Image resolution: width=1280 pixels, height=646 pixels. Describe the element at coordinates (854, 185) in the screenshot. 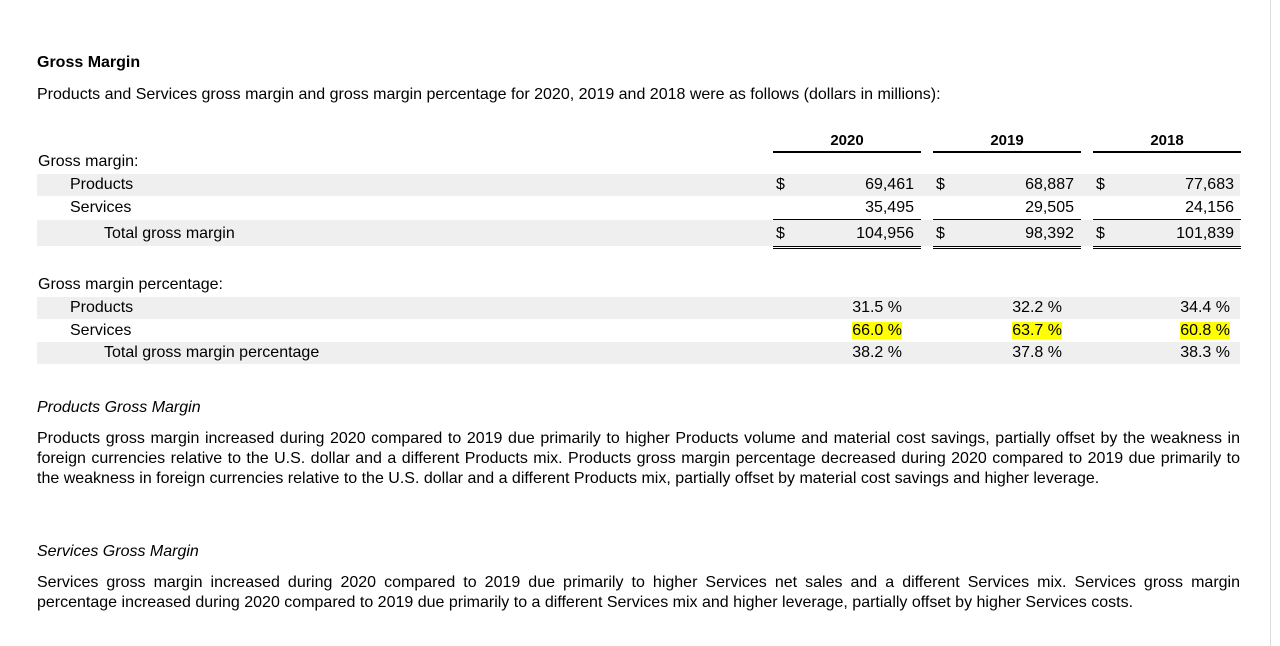

I see `cell-value: 69,461` at that location.